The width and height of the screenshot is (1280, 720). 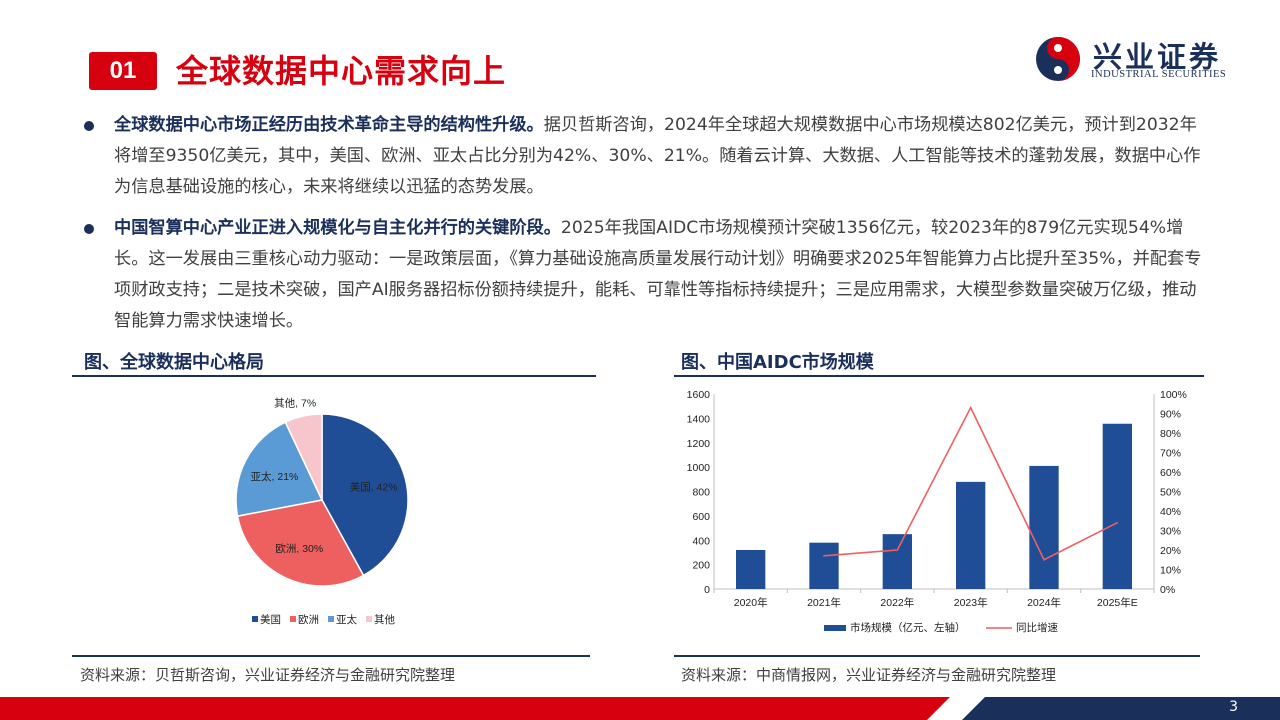 I want to click on y-right-tick-label: 20%, so click(x=1170, y=551).